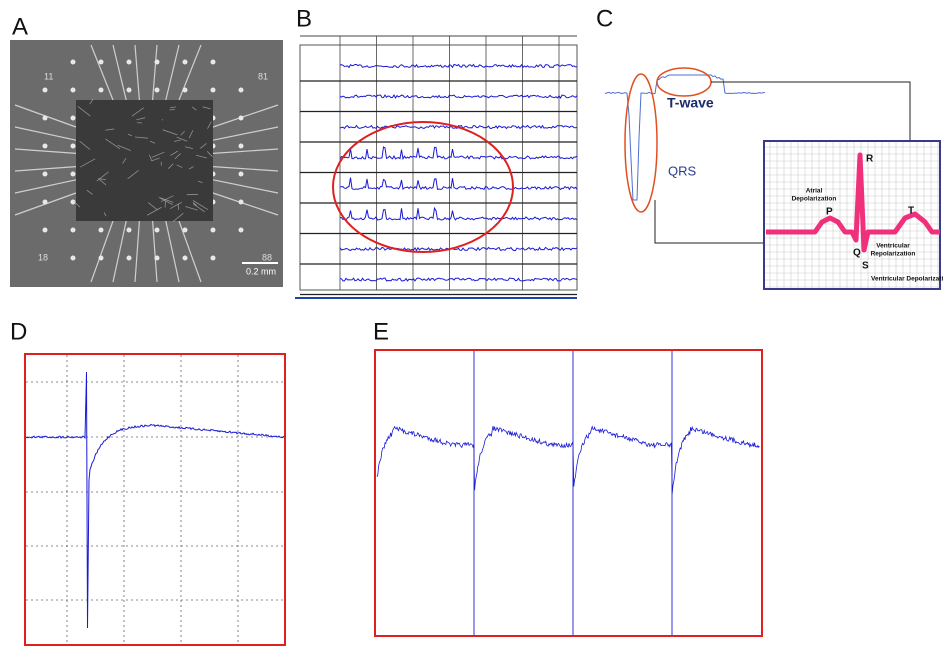 The width and height of the screenshot is (943, 648). I want to click on t-wave-label: T-wave, so click(690, 103).